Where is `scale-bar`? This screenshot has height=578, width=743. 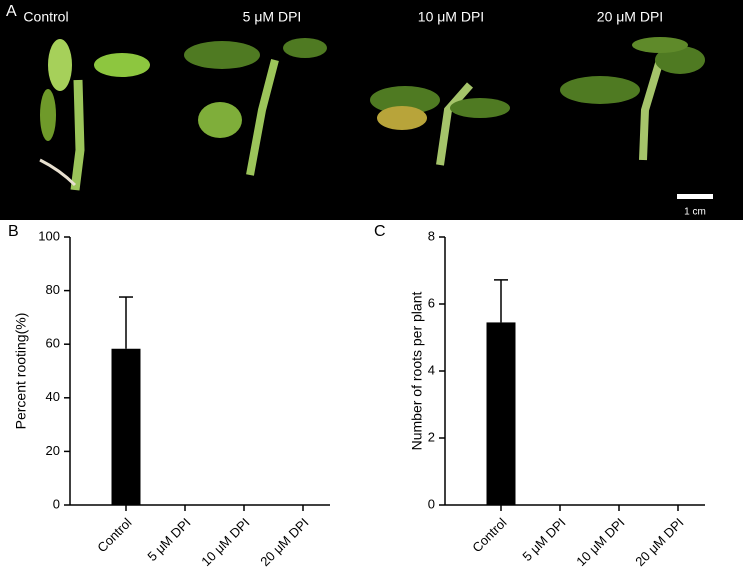
scale-bar is located at coordinates (695, 196).